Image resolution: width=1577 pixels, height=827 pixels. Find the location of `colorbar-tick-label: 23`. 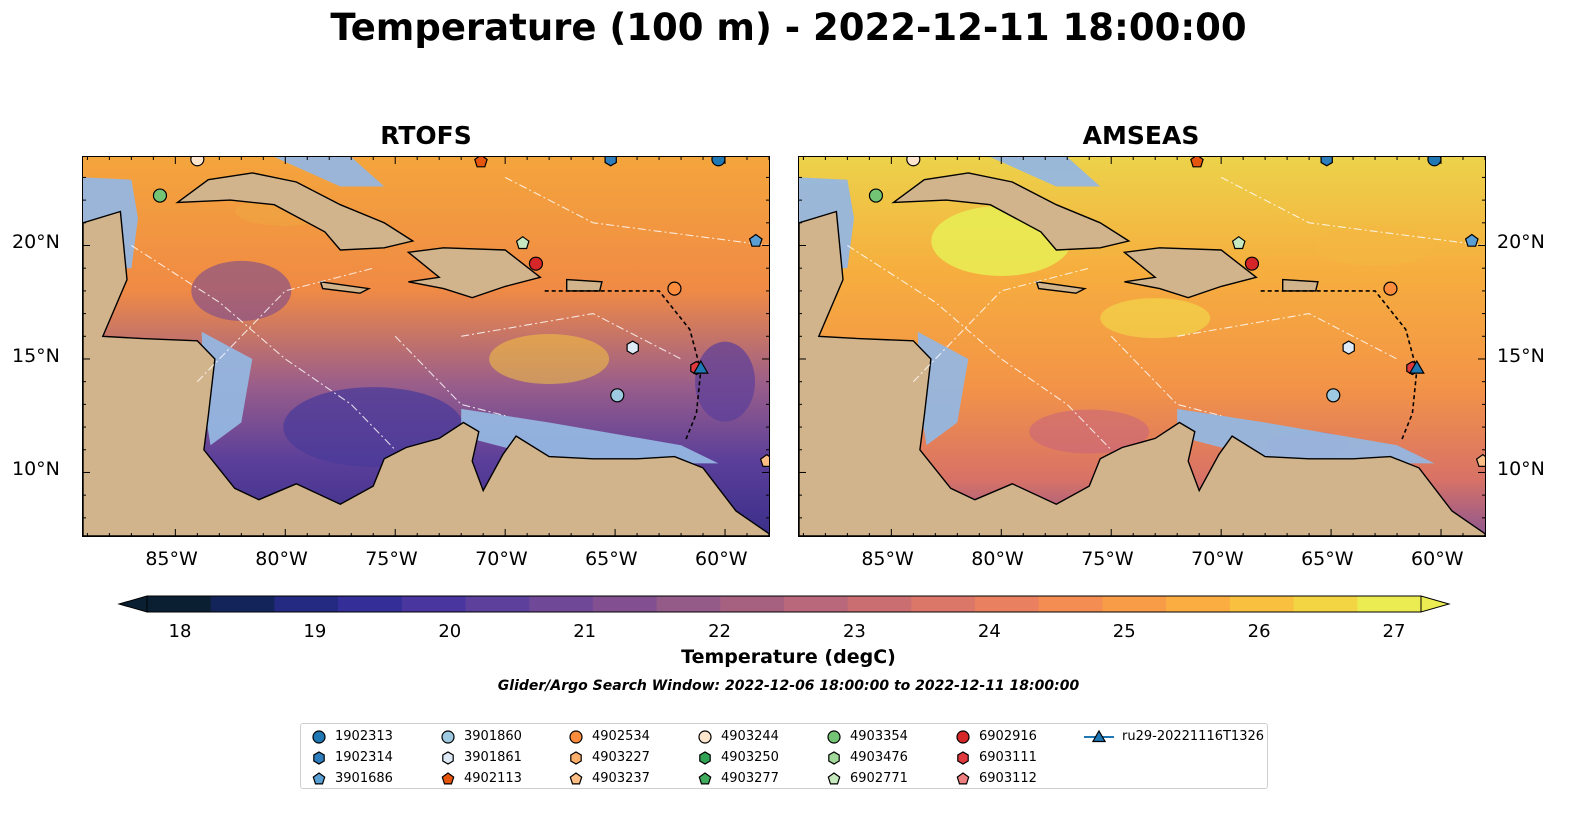

colorbar-tick-label: 23 is located at coordinates (854, 631).